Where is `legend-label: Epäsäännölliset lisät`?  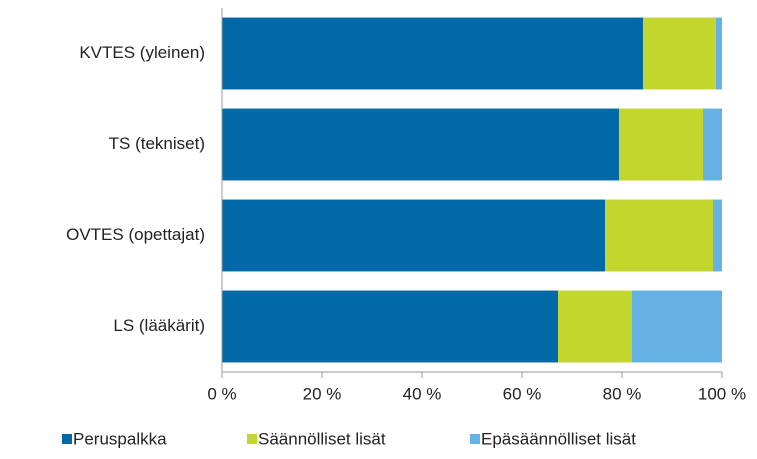
legend-label: Epäsäännölliset lisät is located at coordinates (558, 438).